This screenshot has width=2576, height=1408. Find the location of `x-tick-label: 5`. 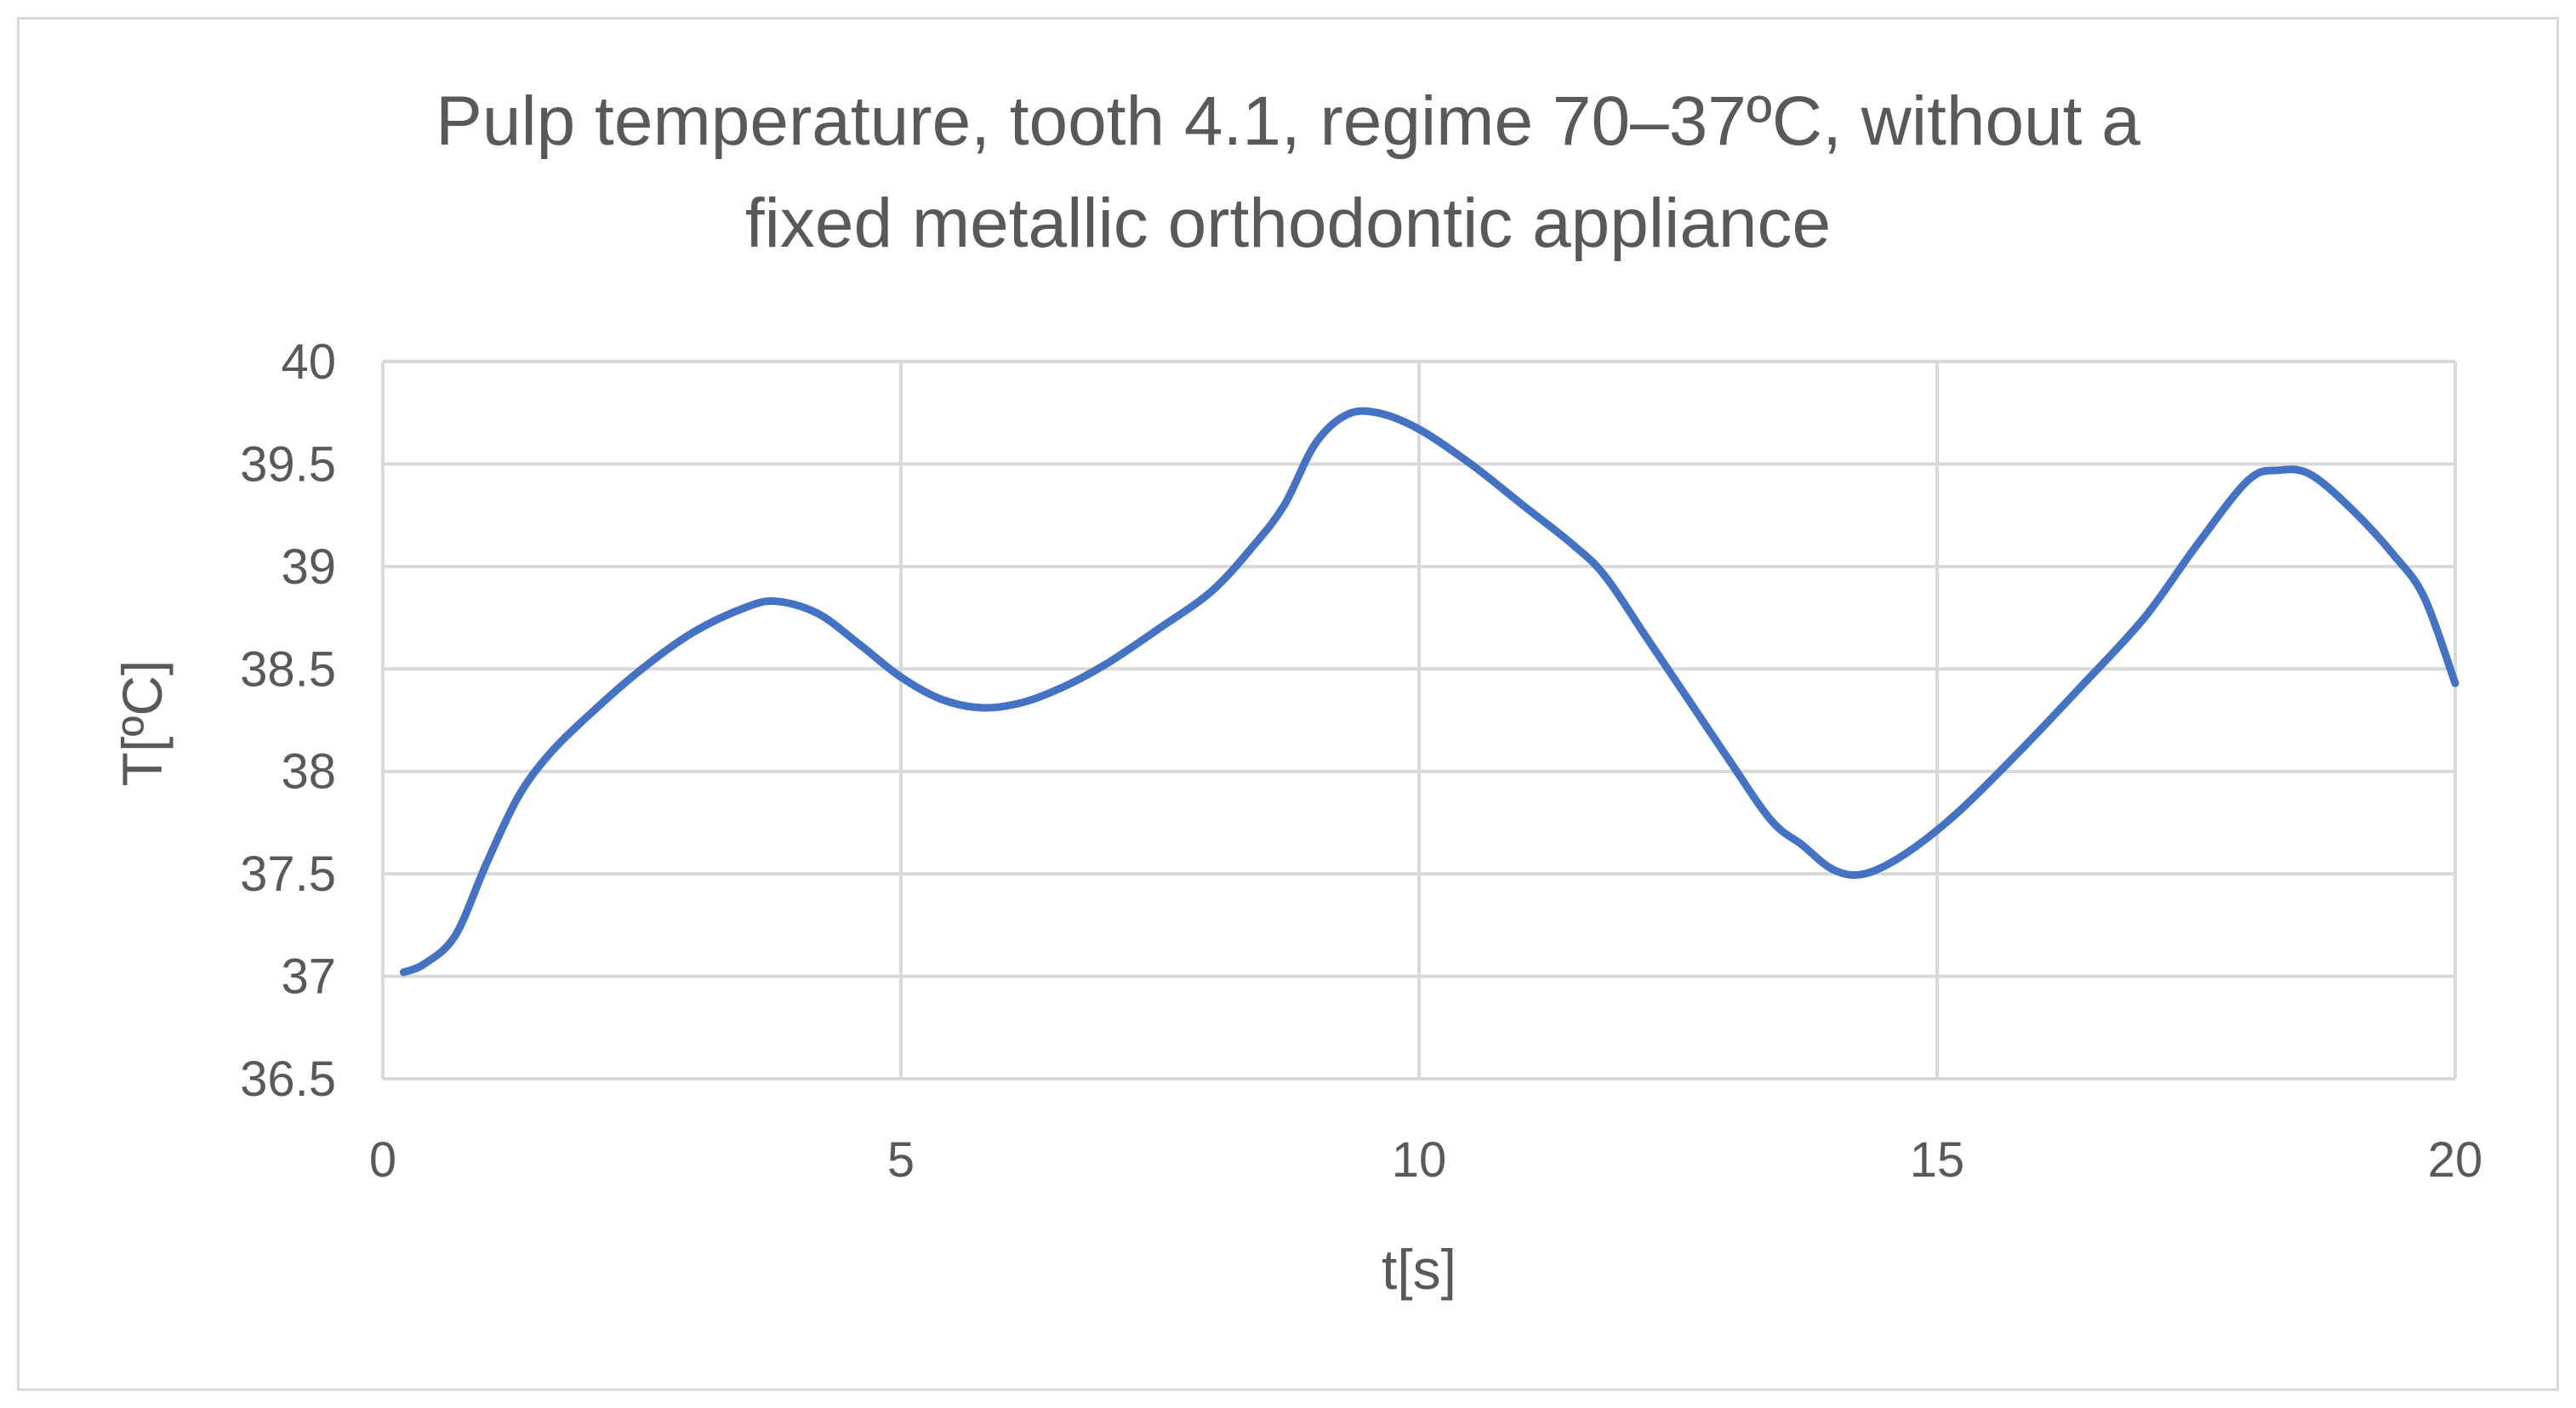

x-tick-label: 5 is located at coordinates (901, 1160).